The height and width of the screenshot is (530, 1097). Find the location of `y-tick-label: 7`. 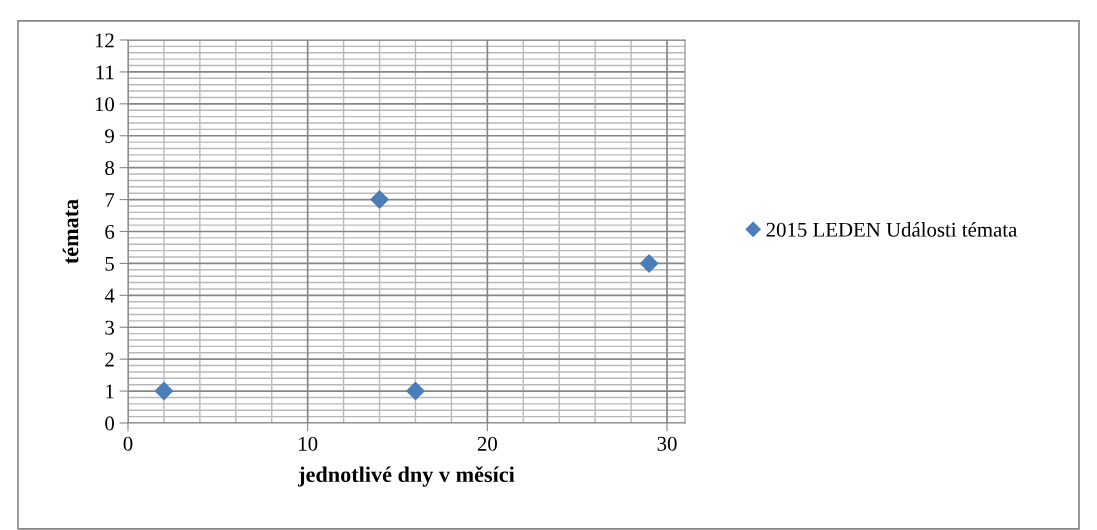

y-tick-label: 7 is located at coordinates (110, 200).